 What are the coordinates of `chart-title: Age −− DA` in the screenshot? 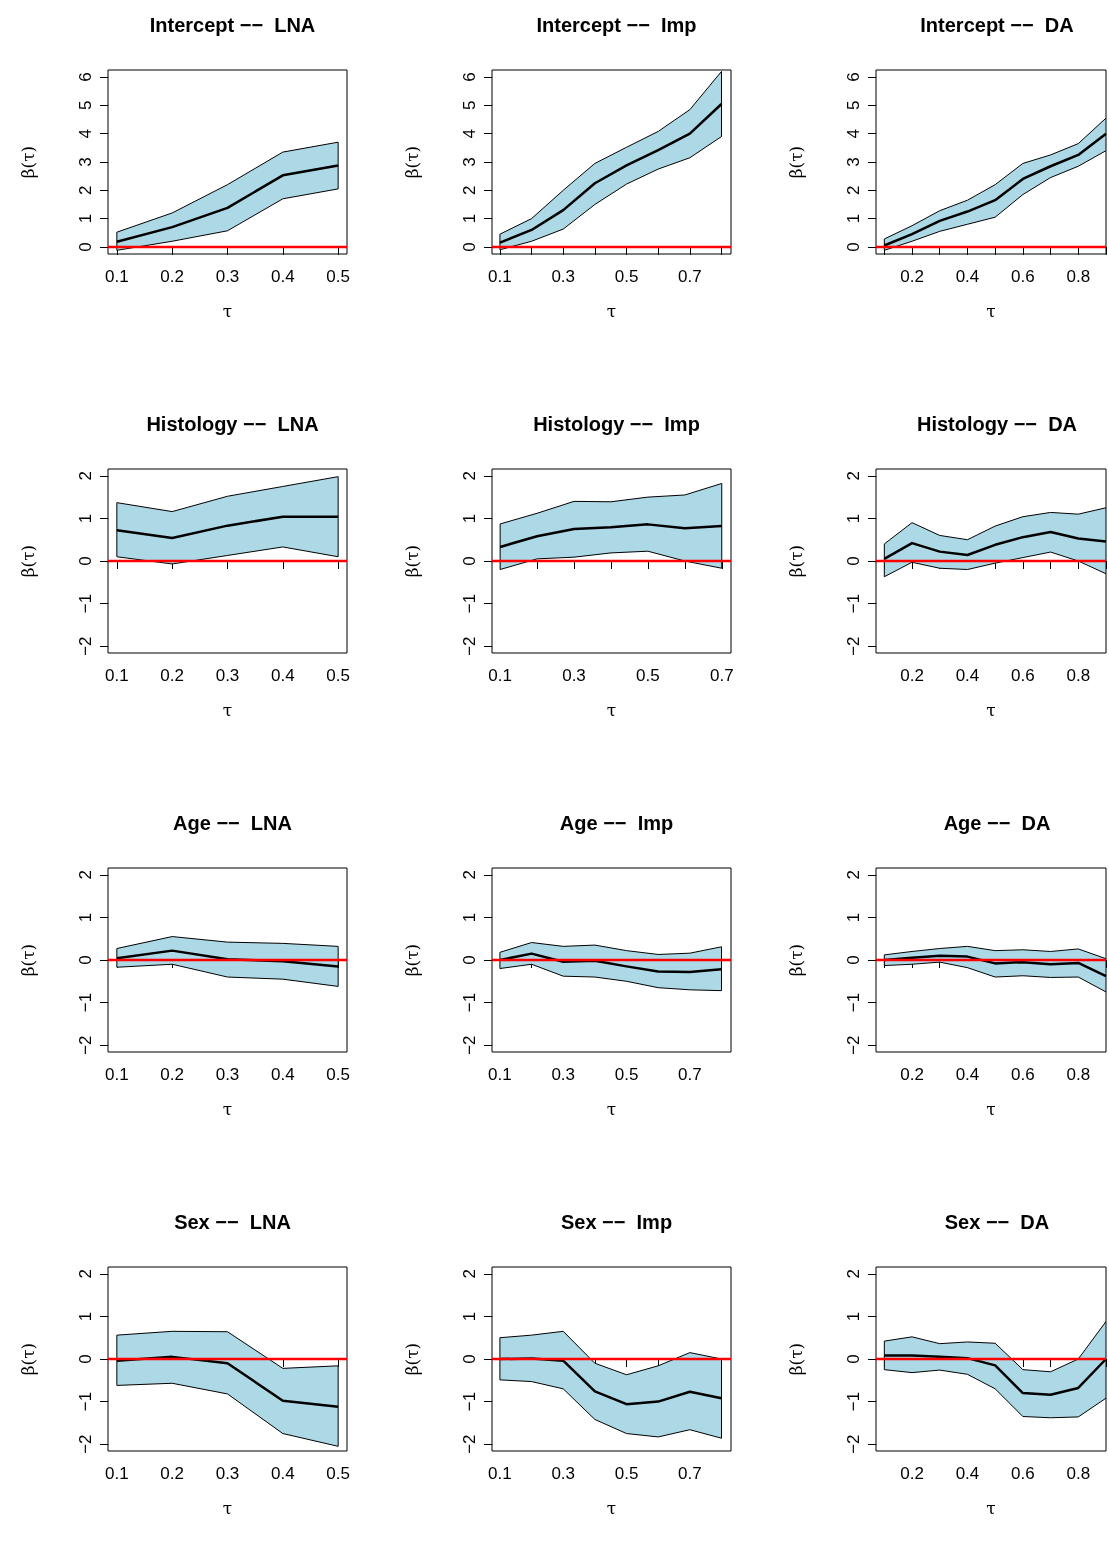 It's located at (997, 823).